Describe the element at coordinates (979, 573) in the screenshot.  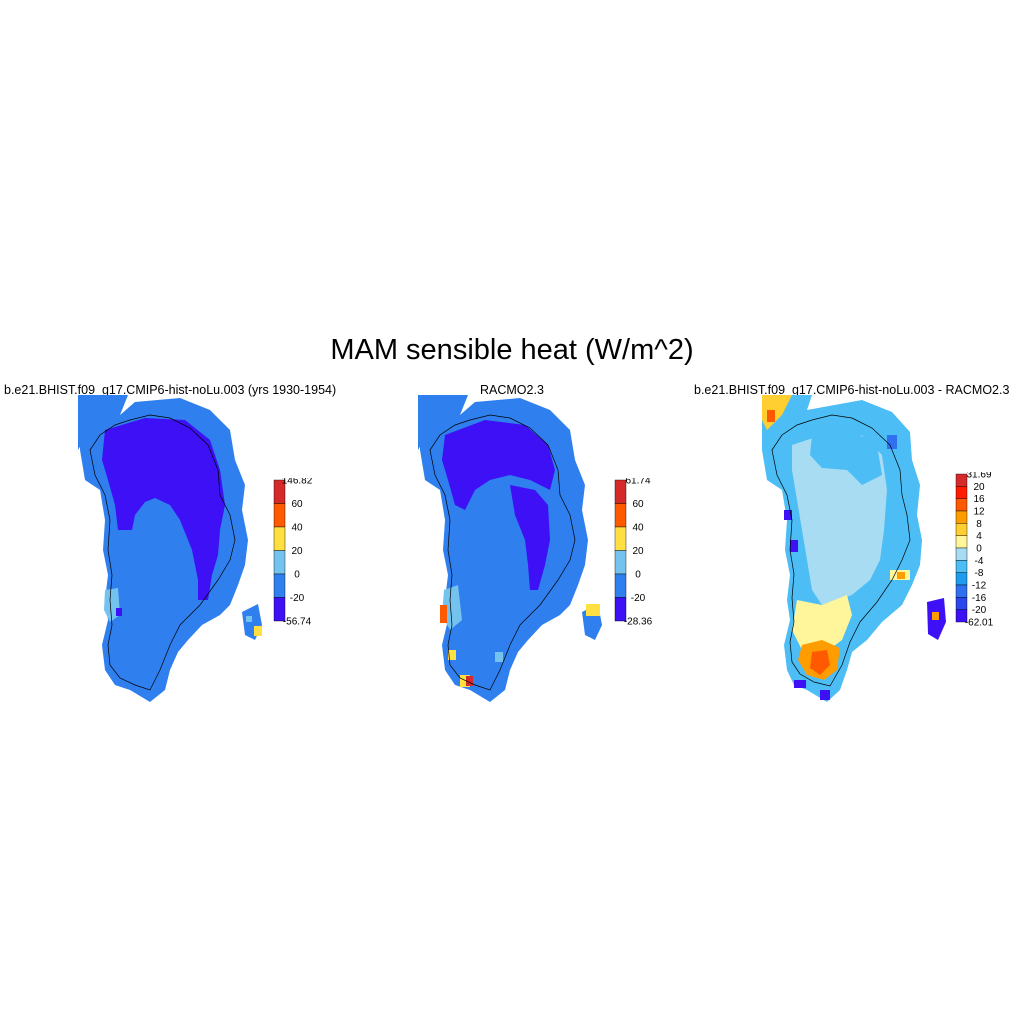
I see `colorbar-tick-label: -8` at that location.